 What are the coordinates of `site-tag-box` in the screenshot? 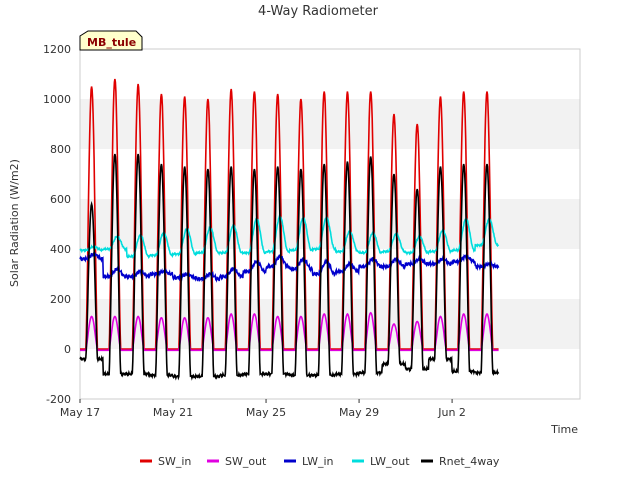 It's located at (111, 40).